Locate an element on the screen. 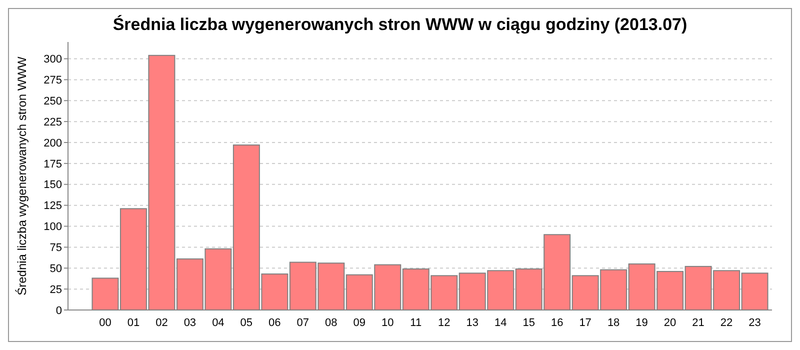 Image resolution: width=800 pixels, height=350 pixels. x-tick-label: 01 is located at coordinates (133, 323).